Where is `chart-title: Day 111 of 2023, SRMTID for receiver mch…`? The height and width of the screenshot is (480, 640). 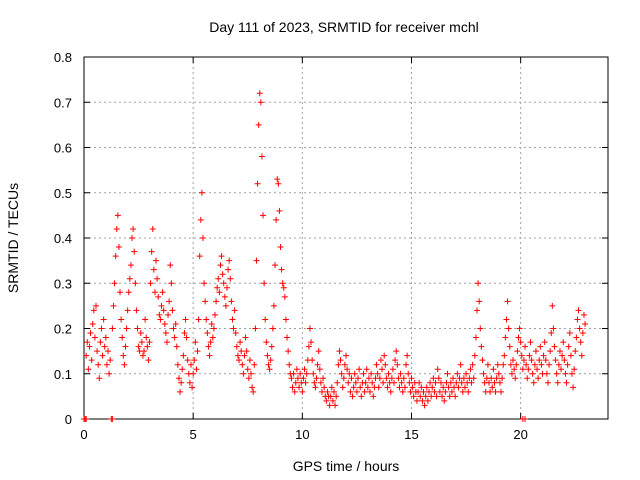
chart-title: Day 111 of 2023, SRMTID for receiver mch… is located at coordinates (343, 27).